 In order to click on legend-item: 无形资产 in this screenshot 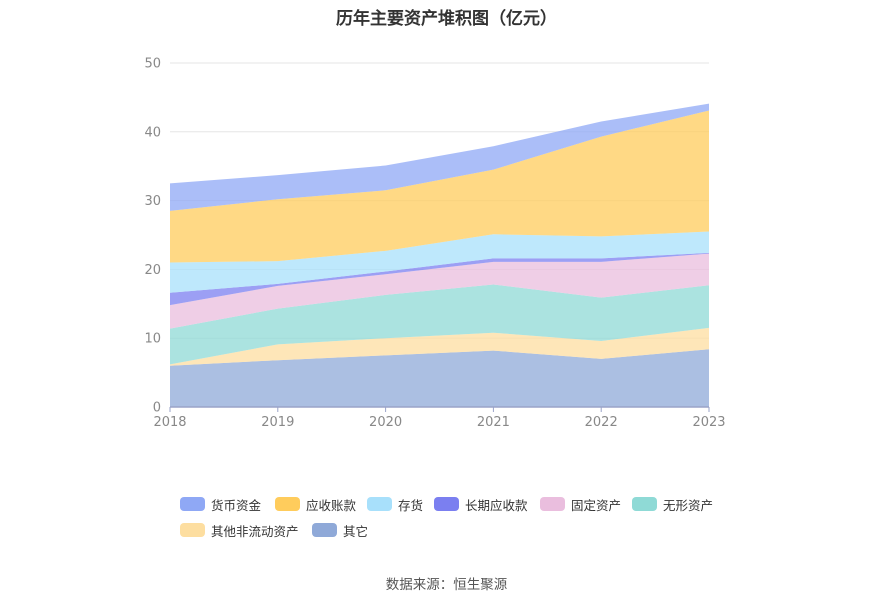, I will do `click(672, 504)`.